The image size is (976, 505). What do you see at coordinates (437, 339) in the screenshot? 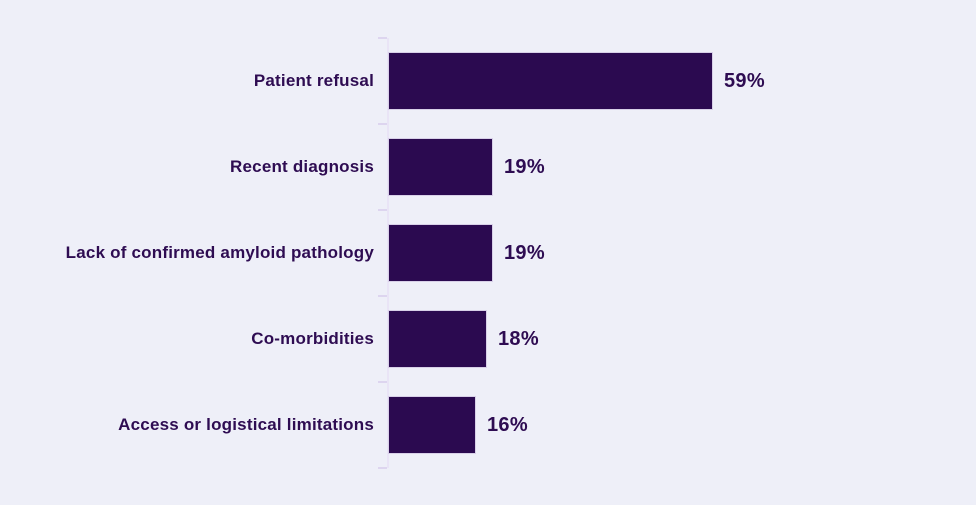
I see `bar-co-morbidities` at bounding box center [437, 339].